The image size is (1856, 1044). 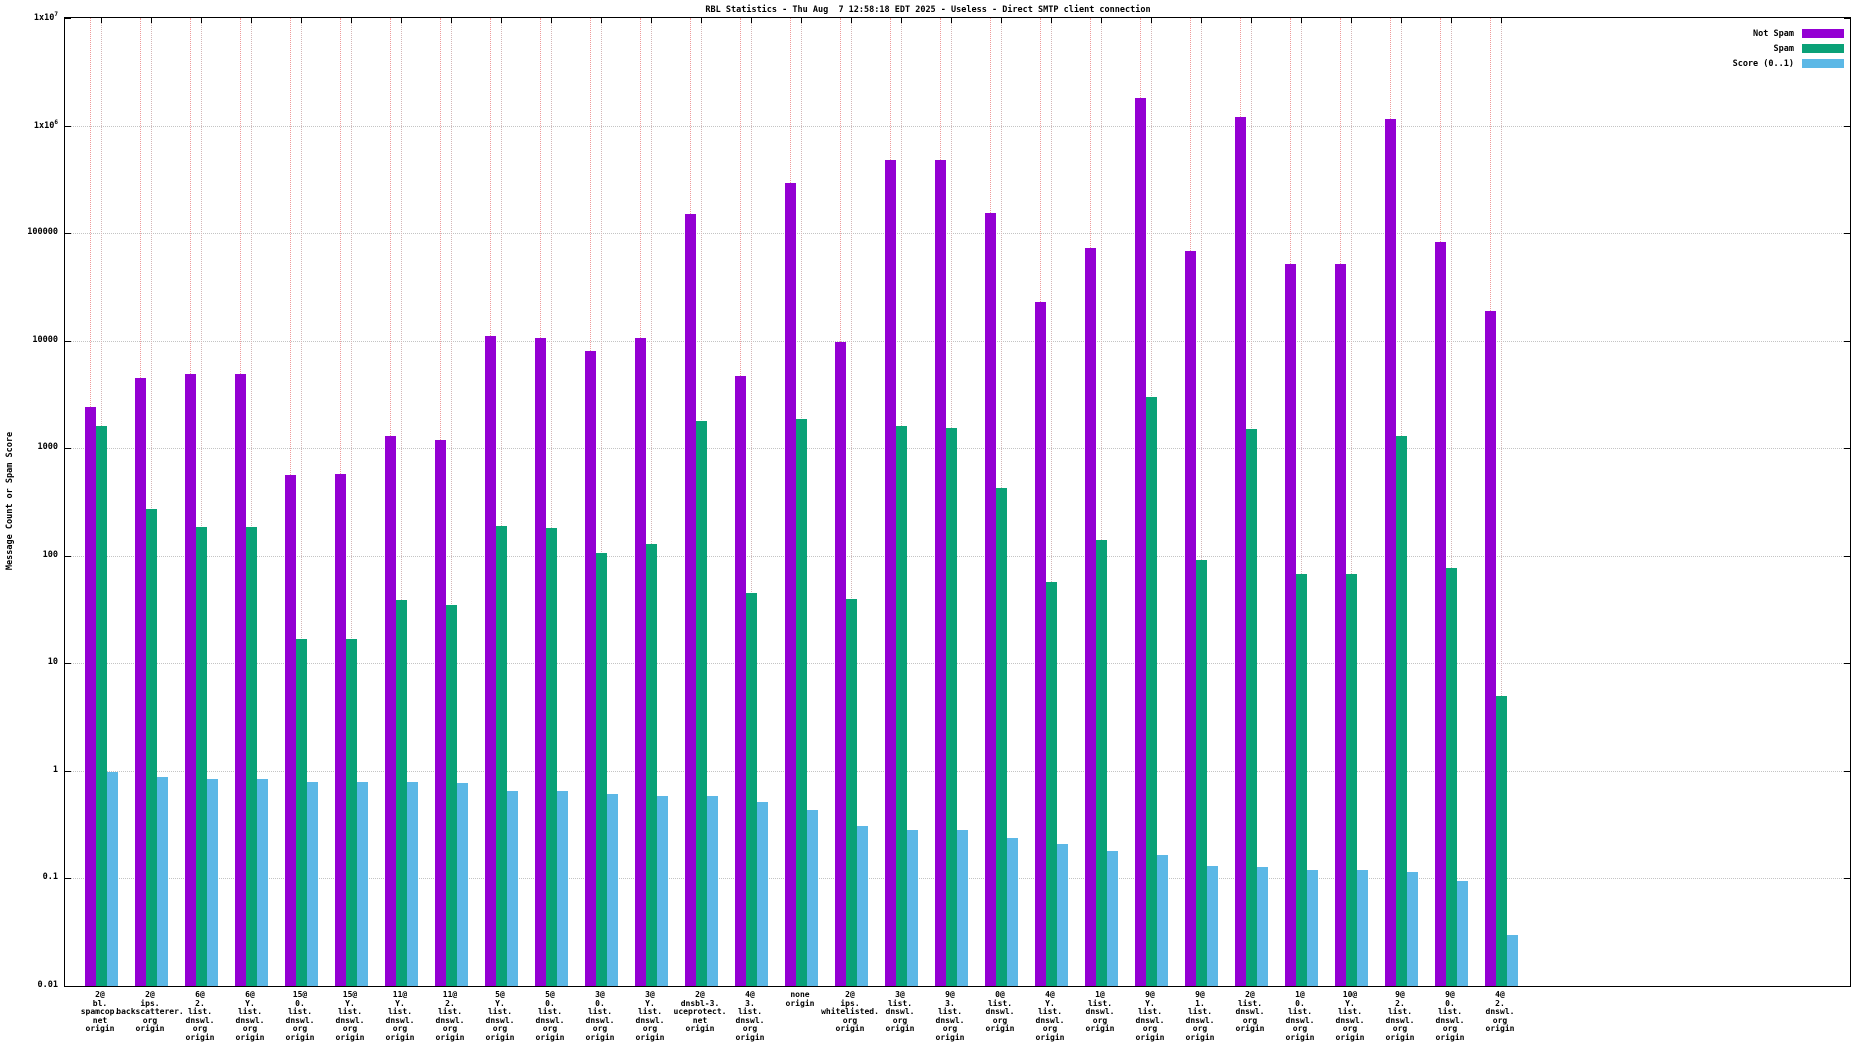 I want to click on x-tick-label: 2@ ips. backscatterer. org origin, so click(x=150, y=1011).